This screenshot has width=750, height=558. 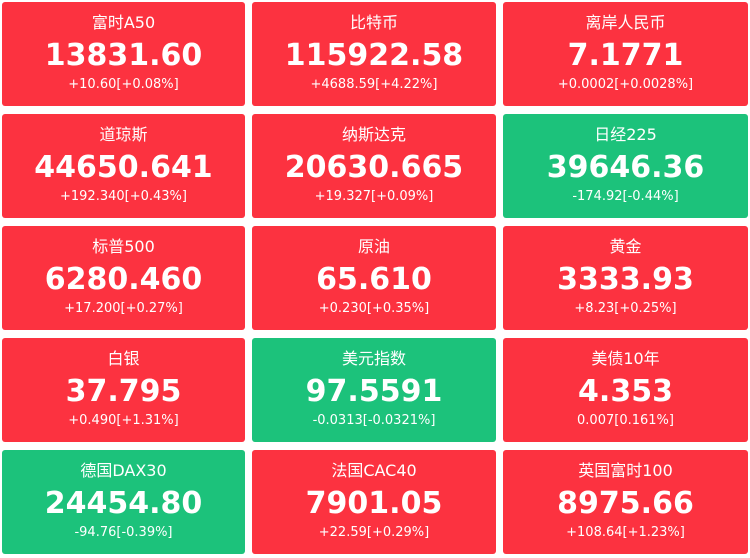 I want to click on quote-tile: 纳斯达克 20630.665 +19.327[+0.09%], so click(x=374, y=166).